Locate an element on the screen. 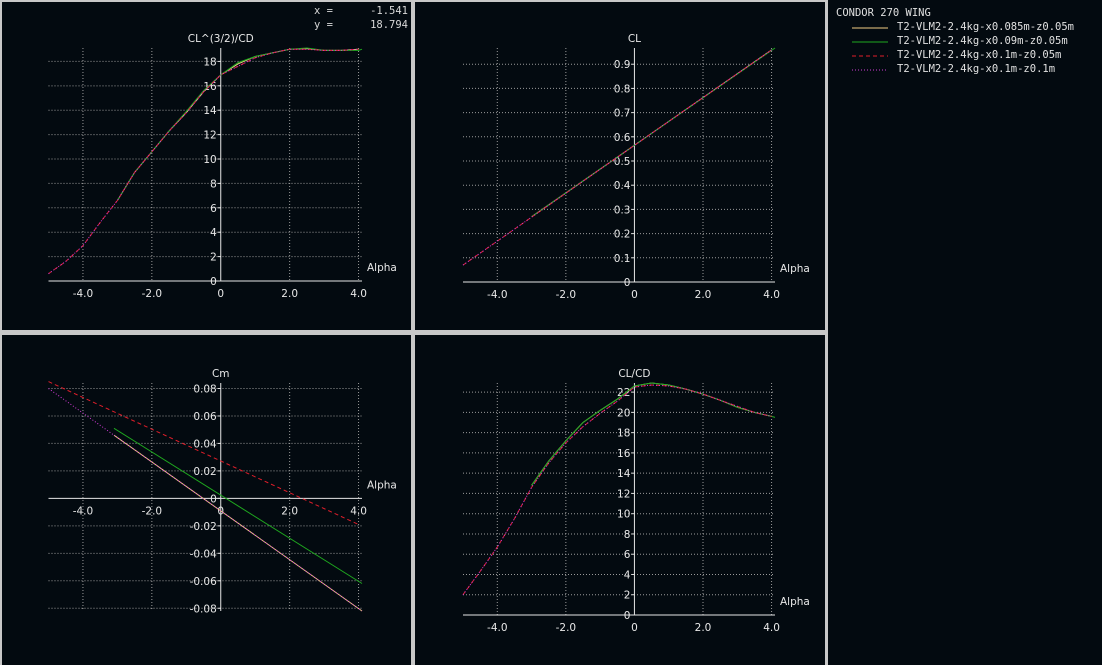 This screenshot has width=1102, height=665. y-tick-label: -0.04 is located at coordinates (203, 554).